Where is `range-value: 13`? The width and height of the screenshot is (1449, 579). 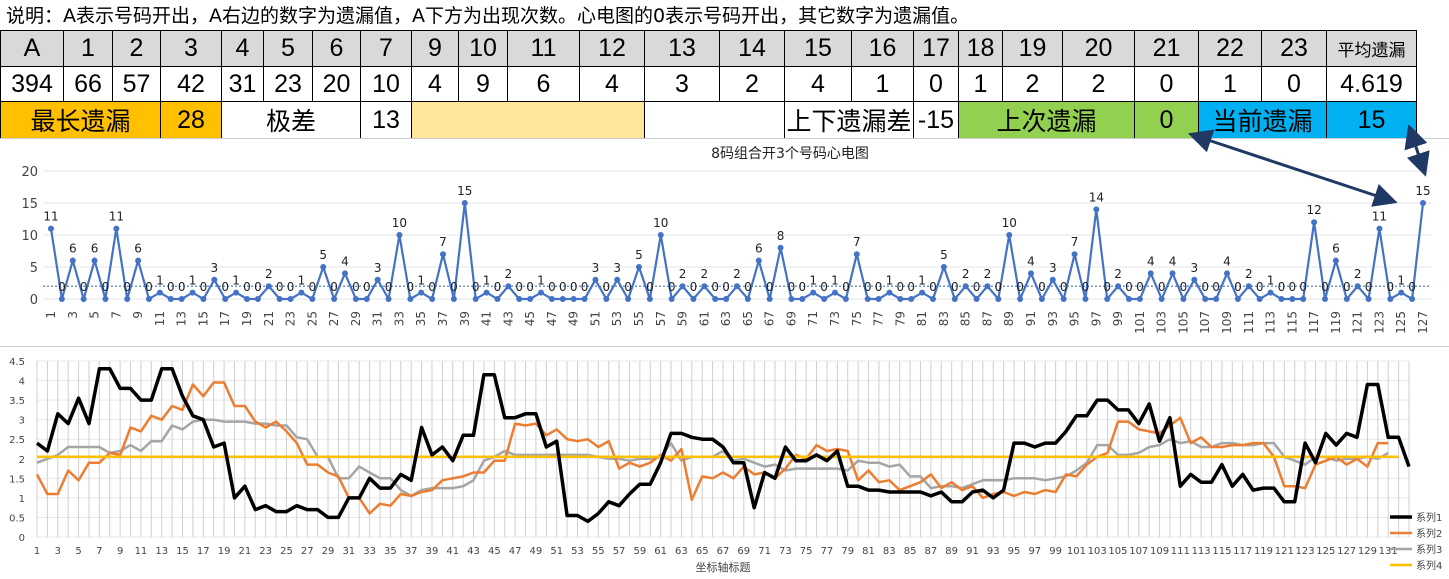
range-value: 13 is located at coordinates (386, 120).